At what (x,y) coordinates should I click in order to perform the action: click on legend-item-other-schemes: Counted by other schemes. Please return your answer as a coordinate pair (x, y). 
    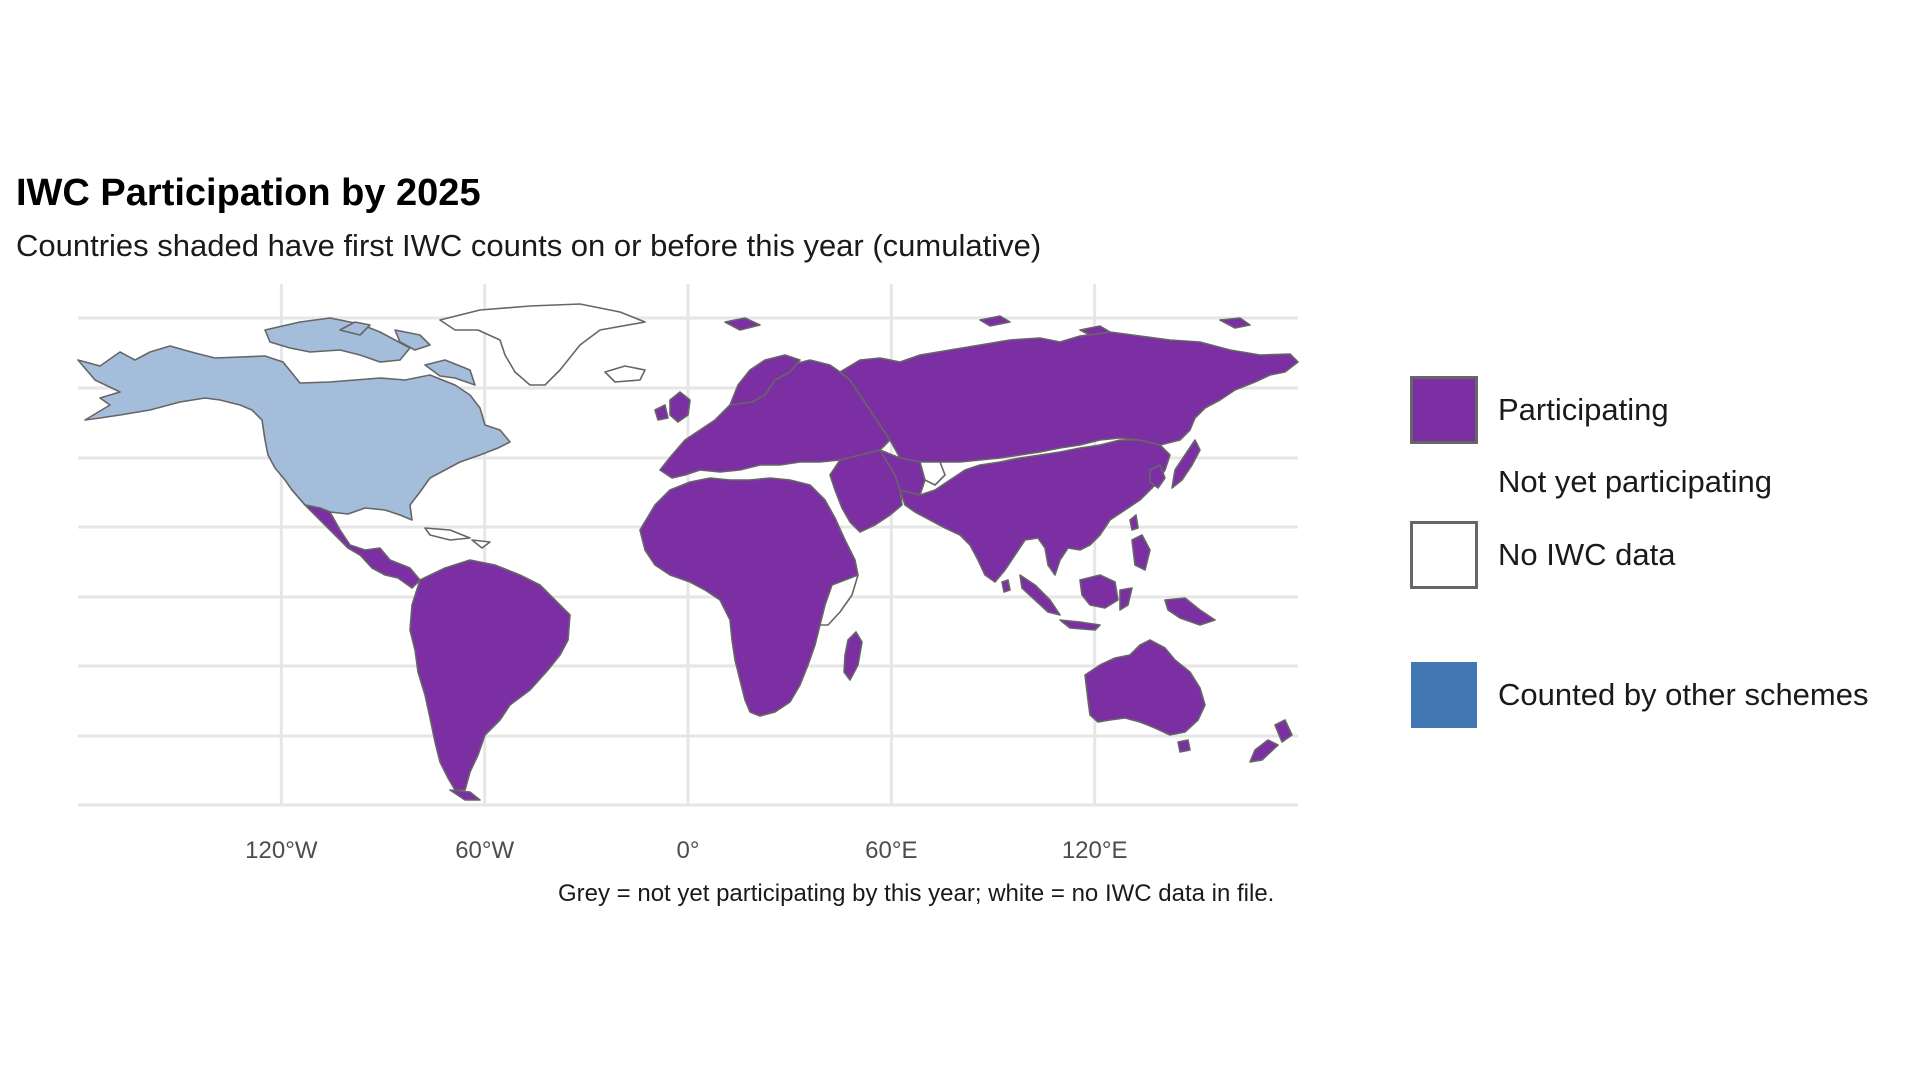
    Looking at the image, I should click on (1639, 695).